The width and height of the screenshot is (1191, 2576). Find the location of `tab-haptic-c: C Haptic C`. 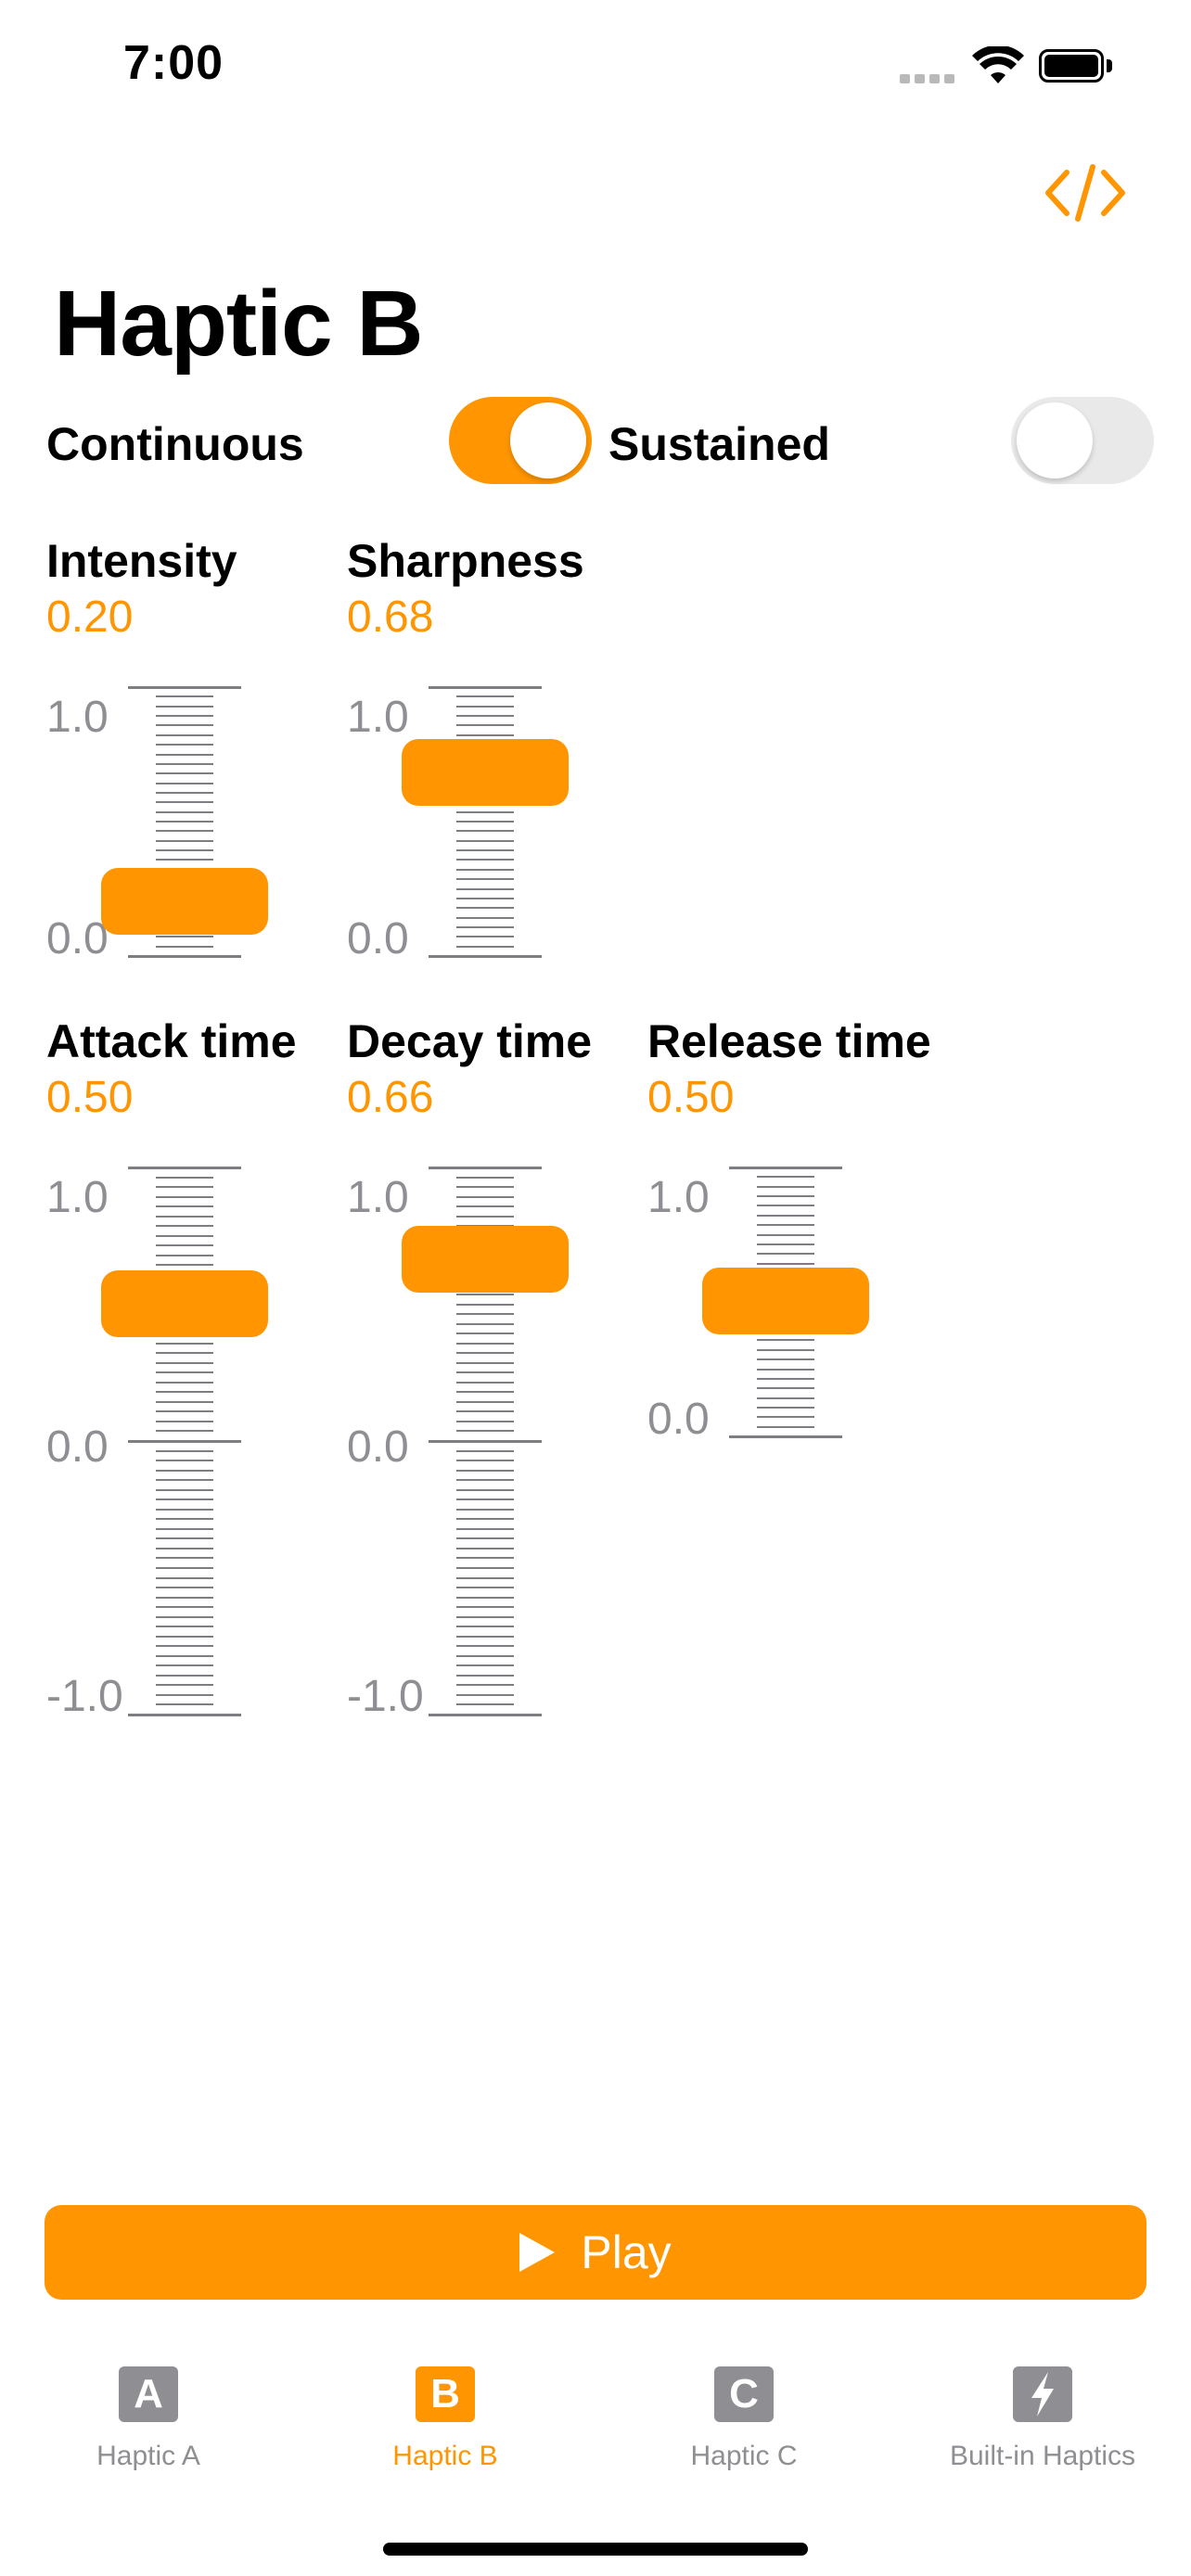

tab-haptic-c: C Haptic C is located at coordinates (744, 2419).